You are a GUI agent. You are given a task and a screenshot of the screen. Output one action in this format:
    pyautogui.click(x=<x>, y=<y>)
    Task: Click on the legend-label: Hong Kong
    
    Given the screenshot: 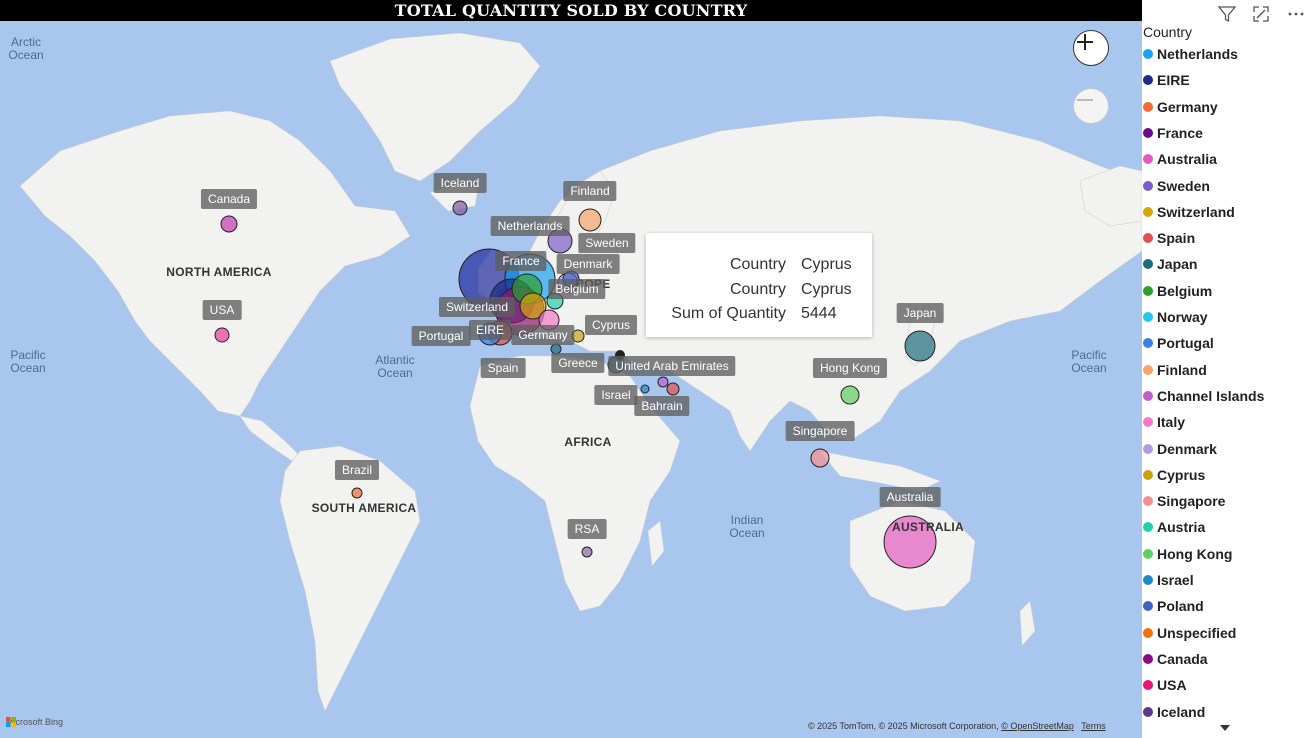 What is the action you would take?
    pyautogui.click(x=1195, y=553)
    